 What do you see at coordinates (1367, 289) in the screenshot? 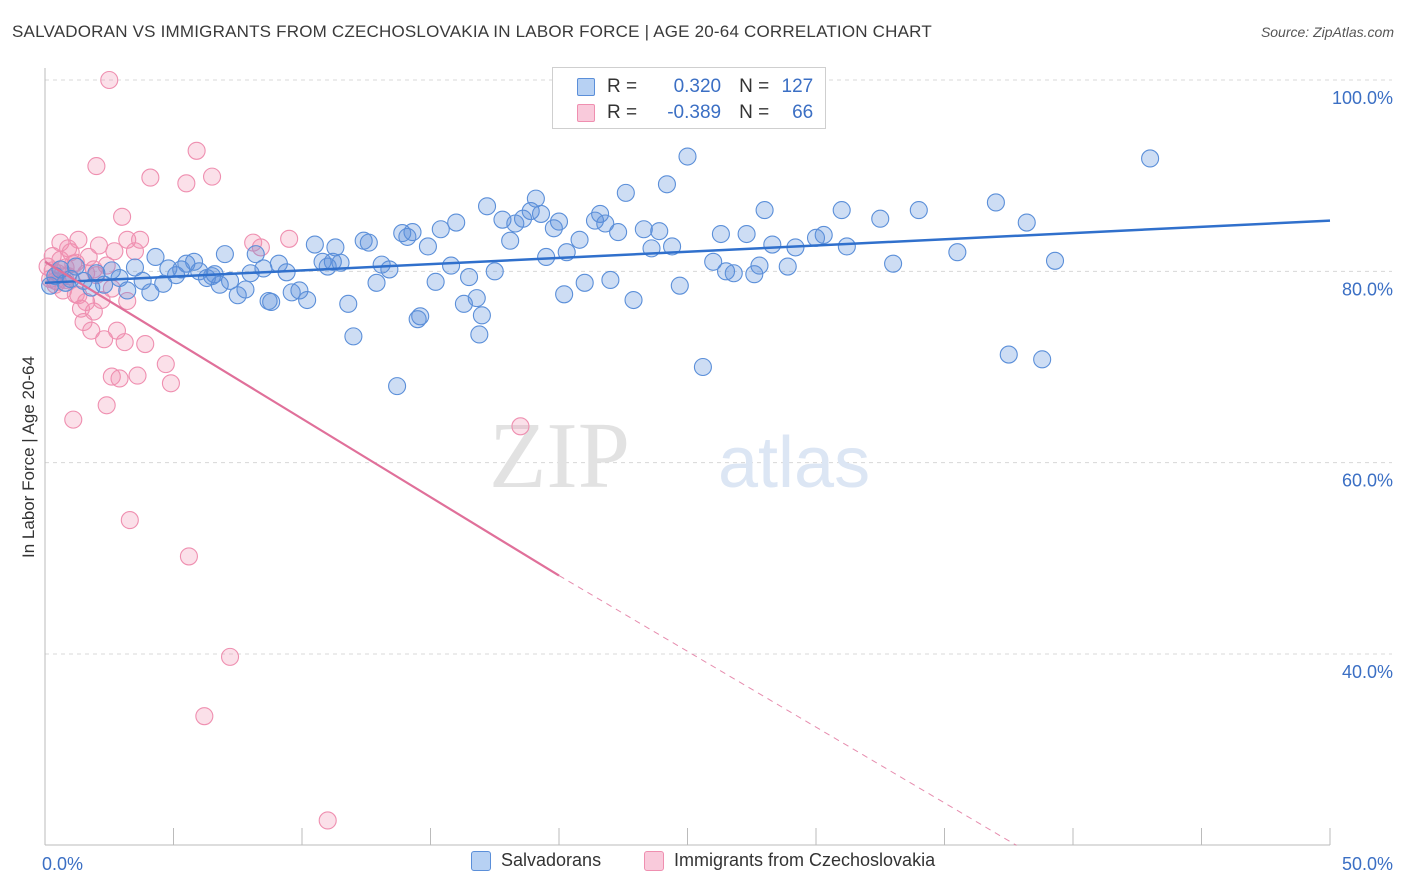
I see `y-tick-label: 80.0%` at bounding box center [1367, 289].